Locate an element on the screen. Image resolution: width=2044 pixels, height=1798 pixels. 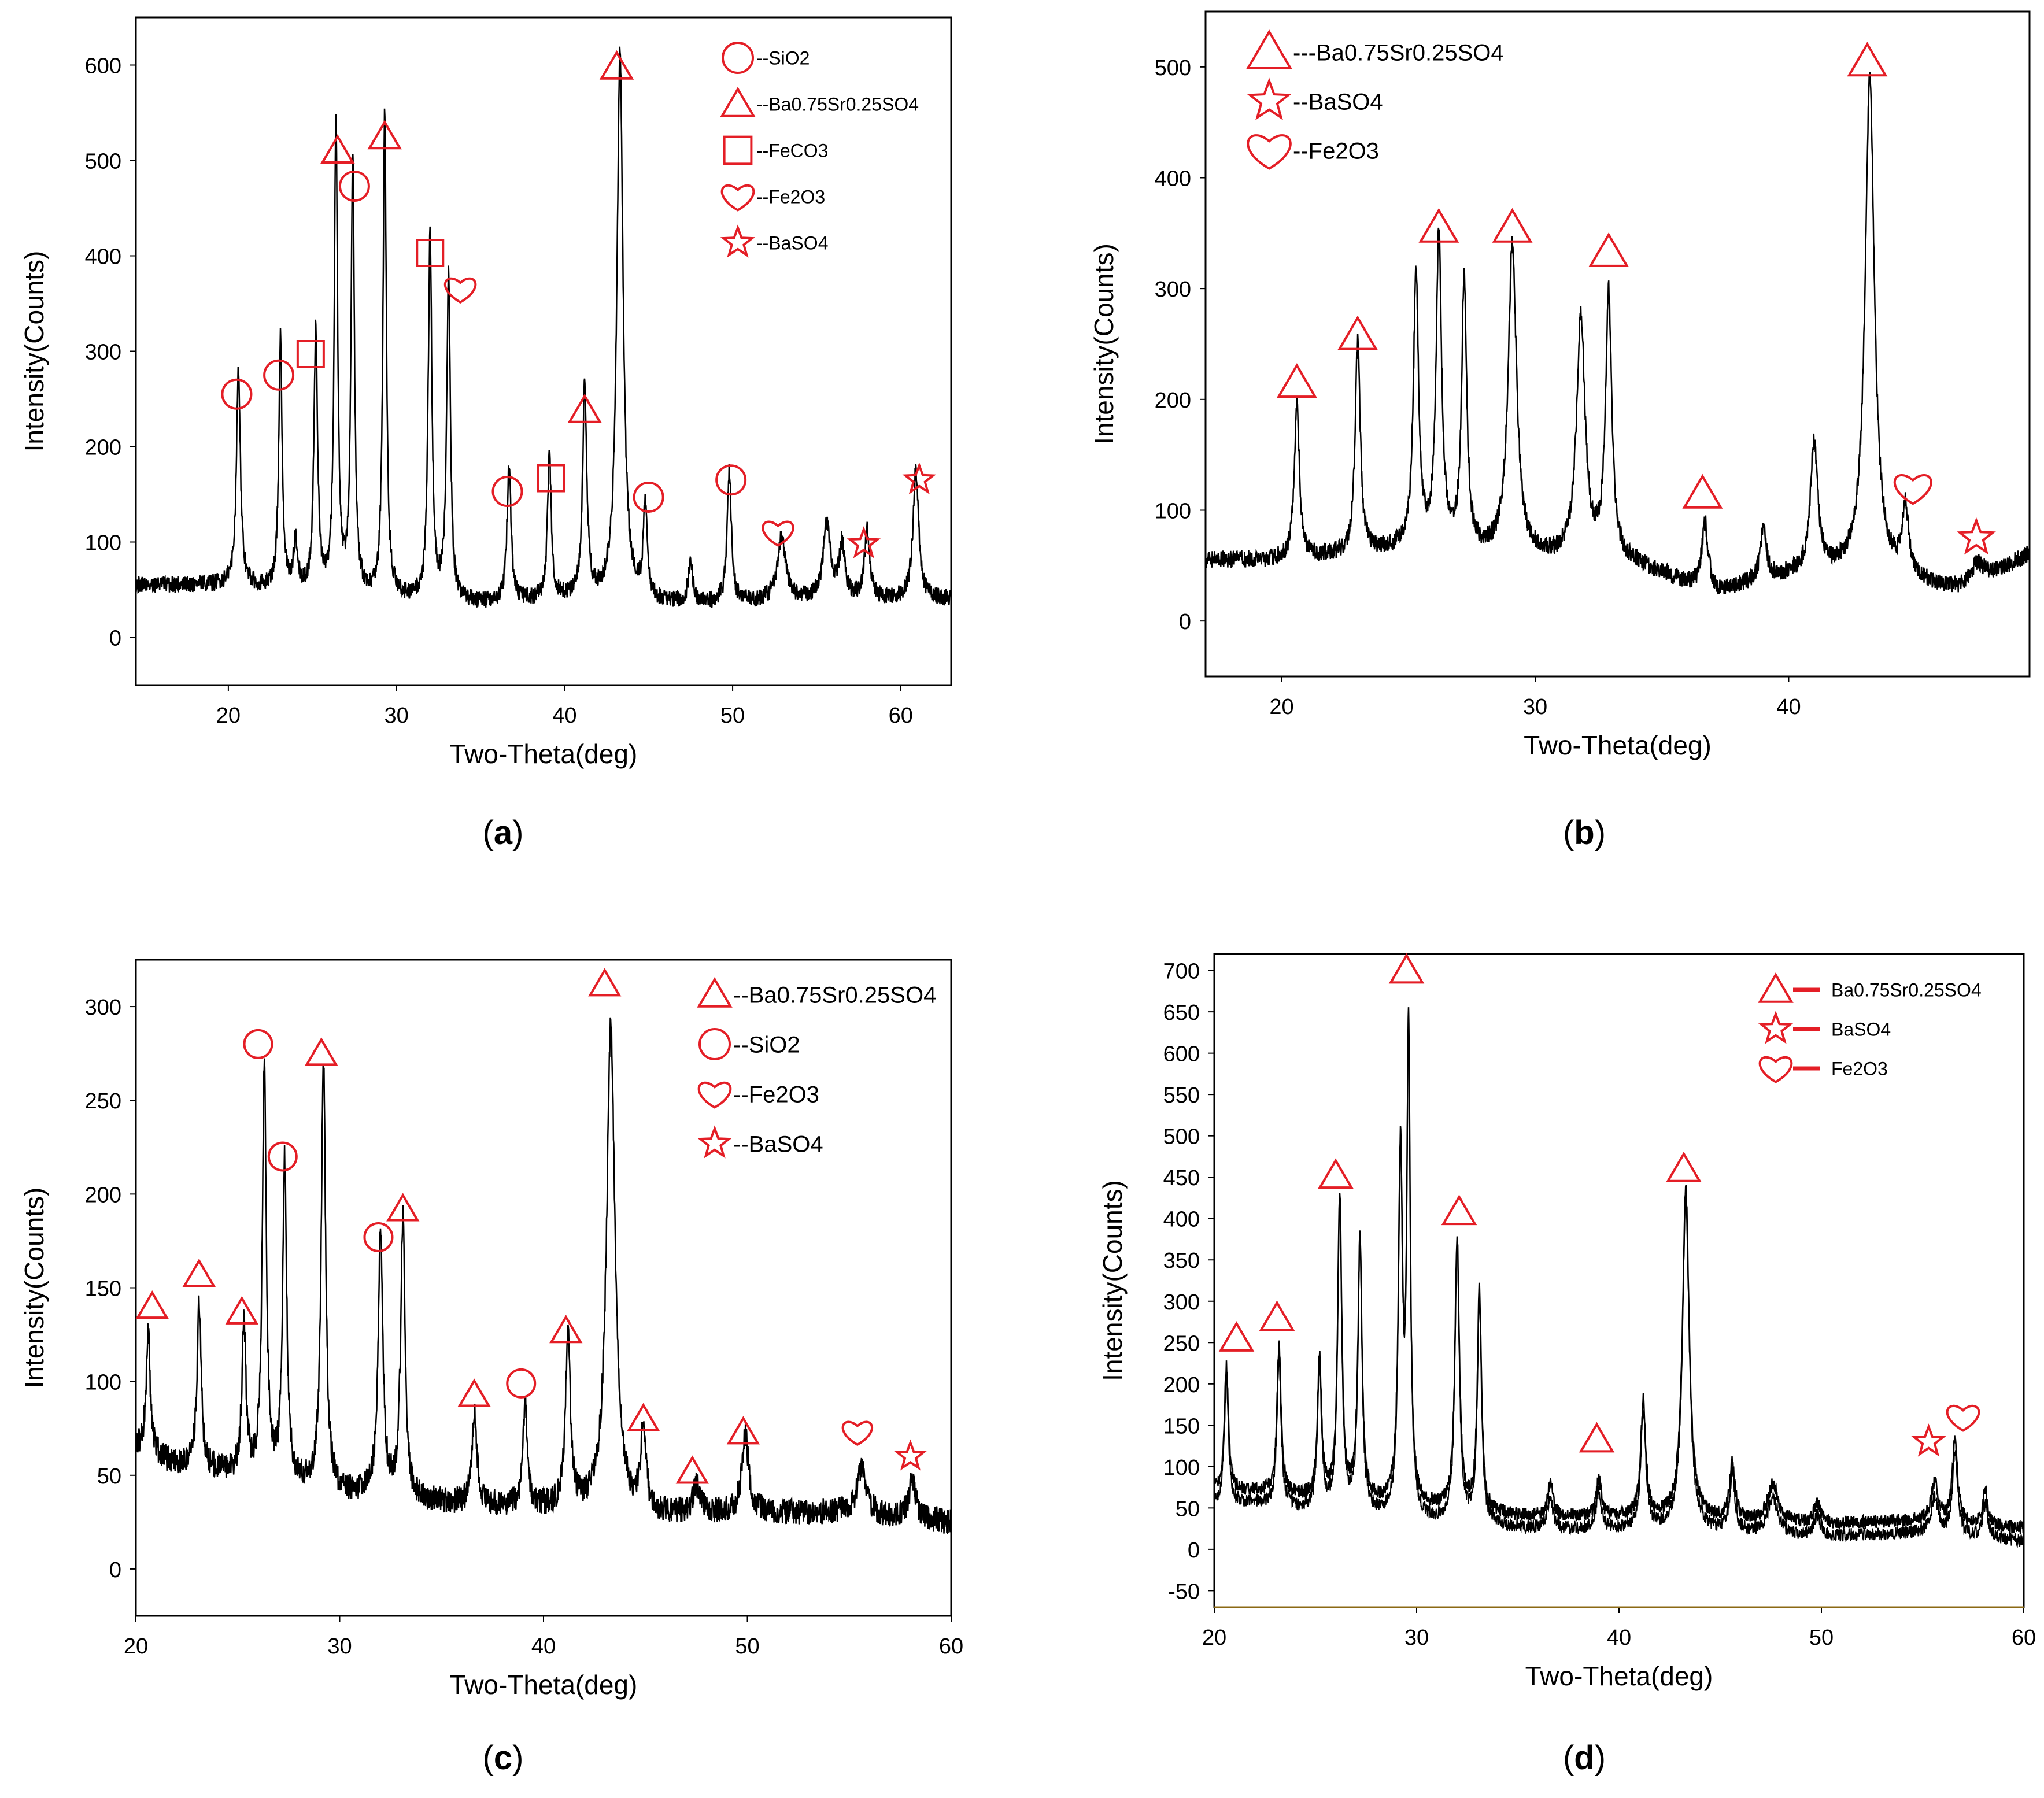
panel-caption: (c) is located at coordinates (503, 1758).